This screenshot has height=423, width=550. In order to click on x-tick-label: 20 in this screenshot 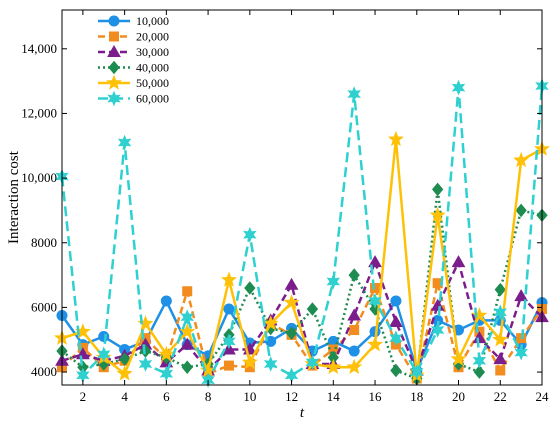, I will do `click(458, 396)`.